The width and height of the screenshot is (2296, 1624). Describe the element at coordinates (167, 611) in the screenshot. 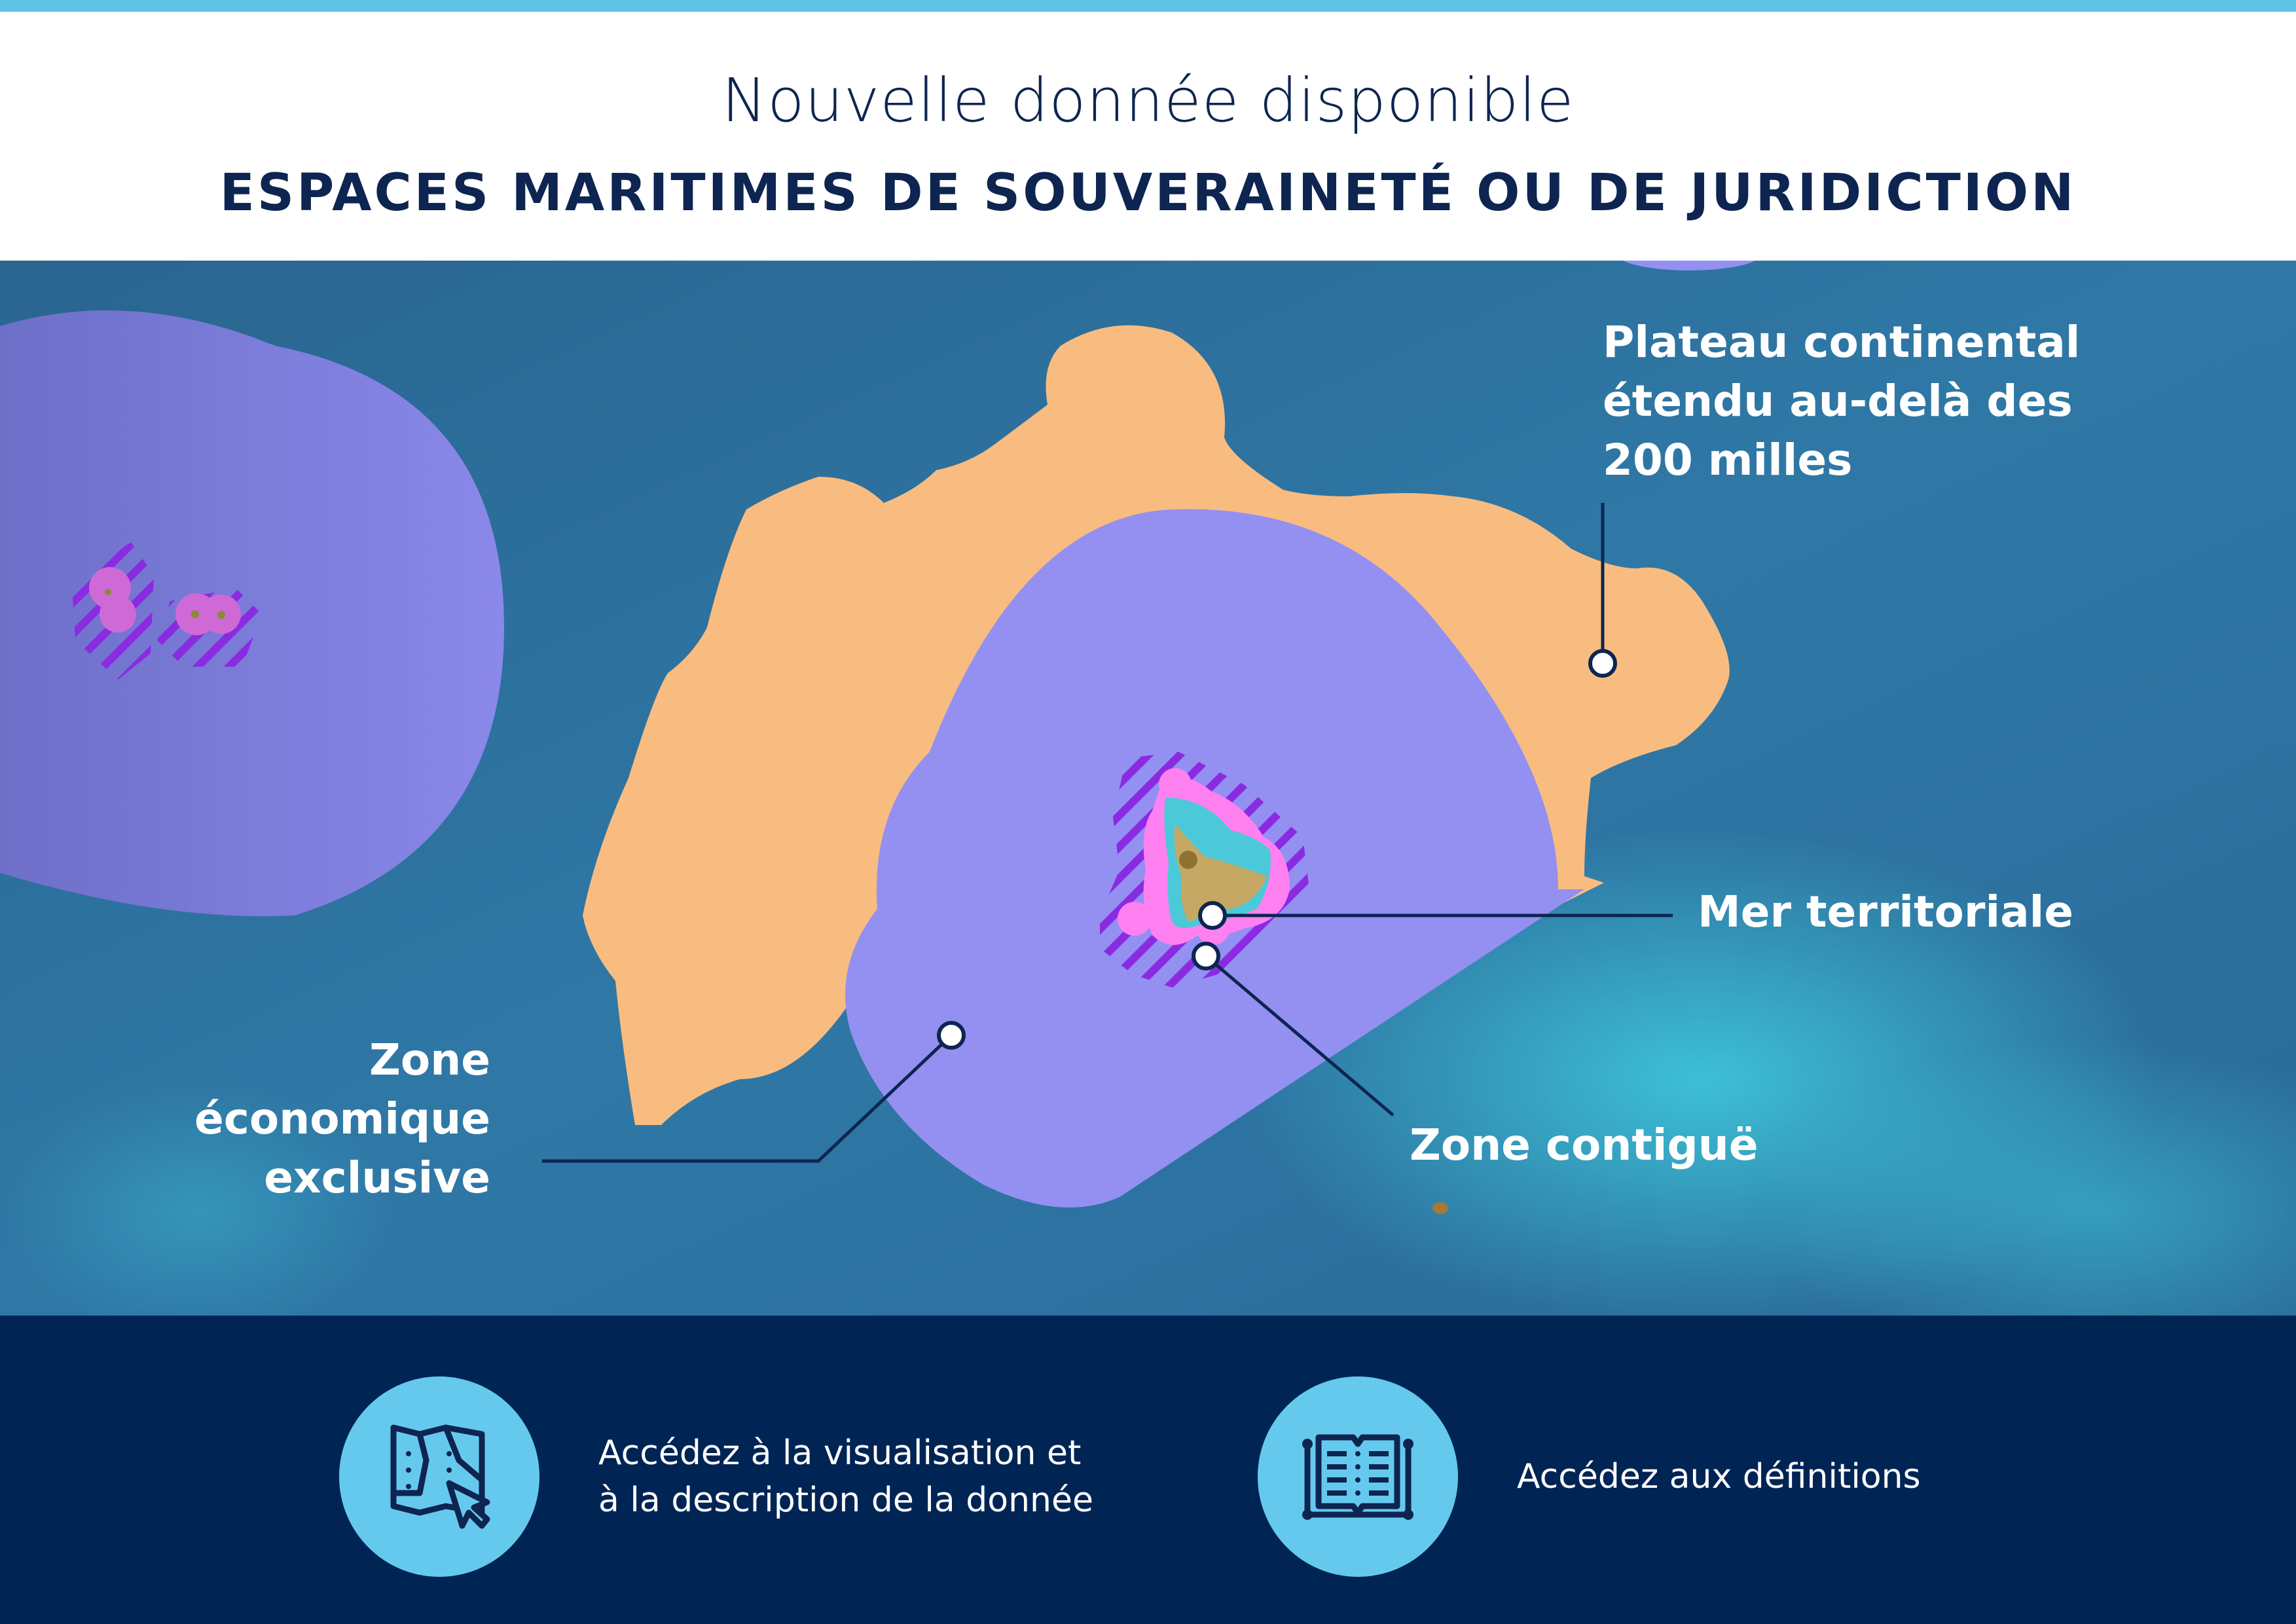

I see `left-islands` at that location.